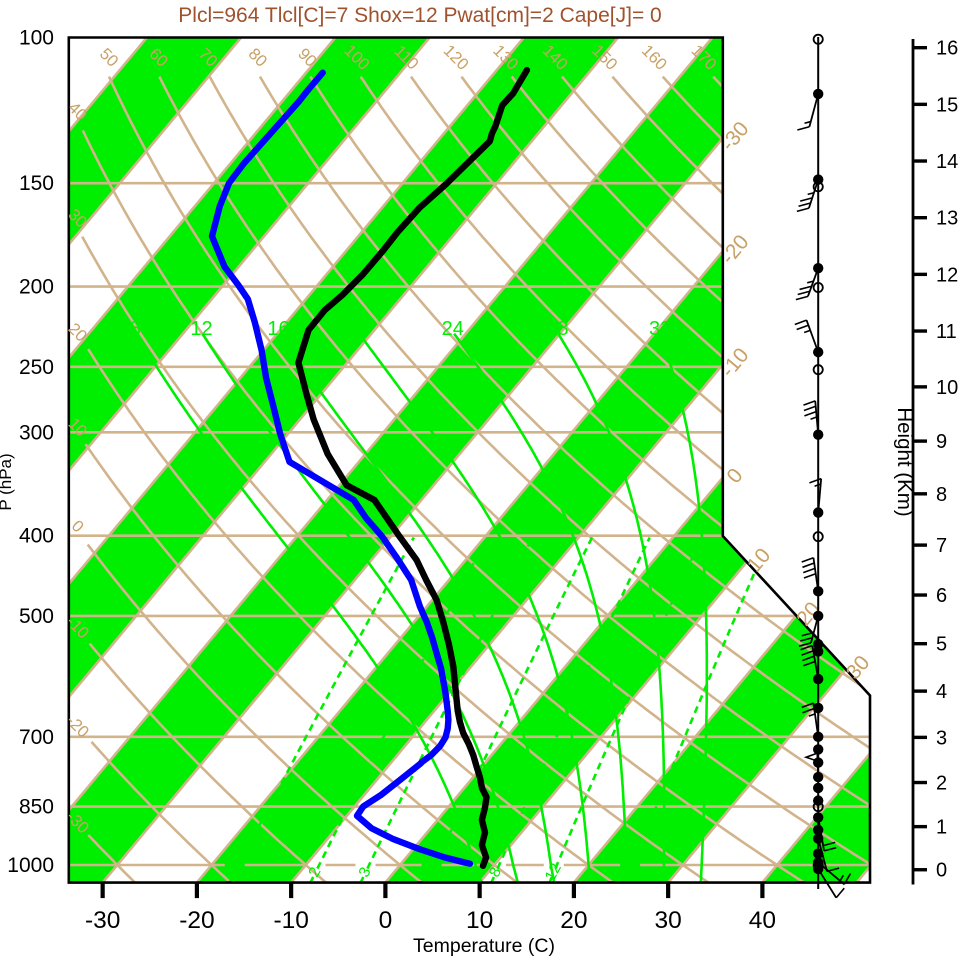  I want to click on pressure-axis-title: P (hPa), so click(7, 481).